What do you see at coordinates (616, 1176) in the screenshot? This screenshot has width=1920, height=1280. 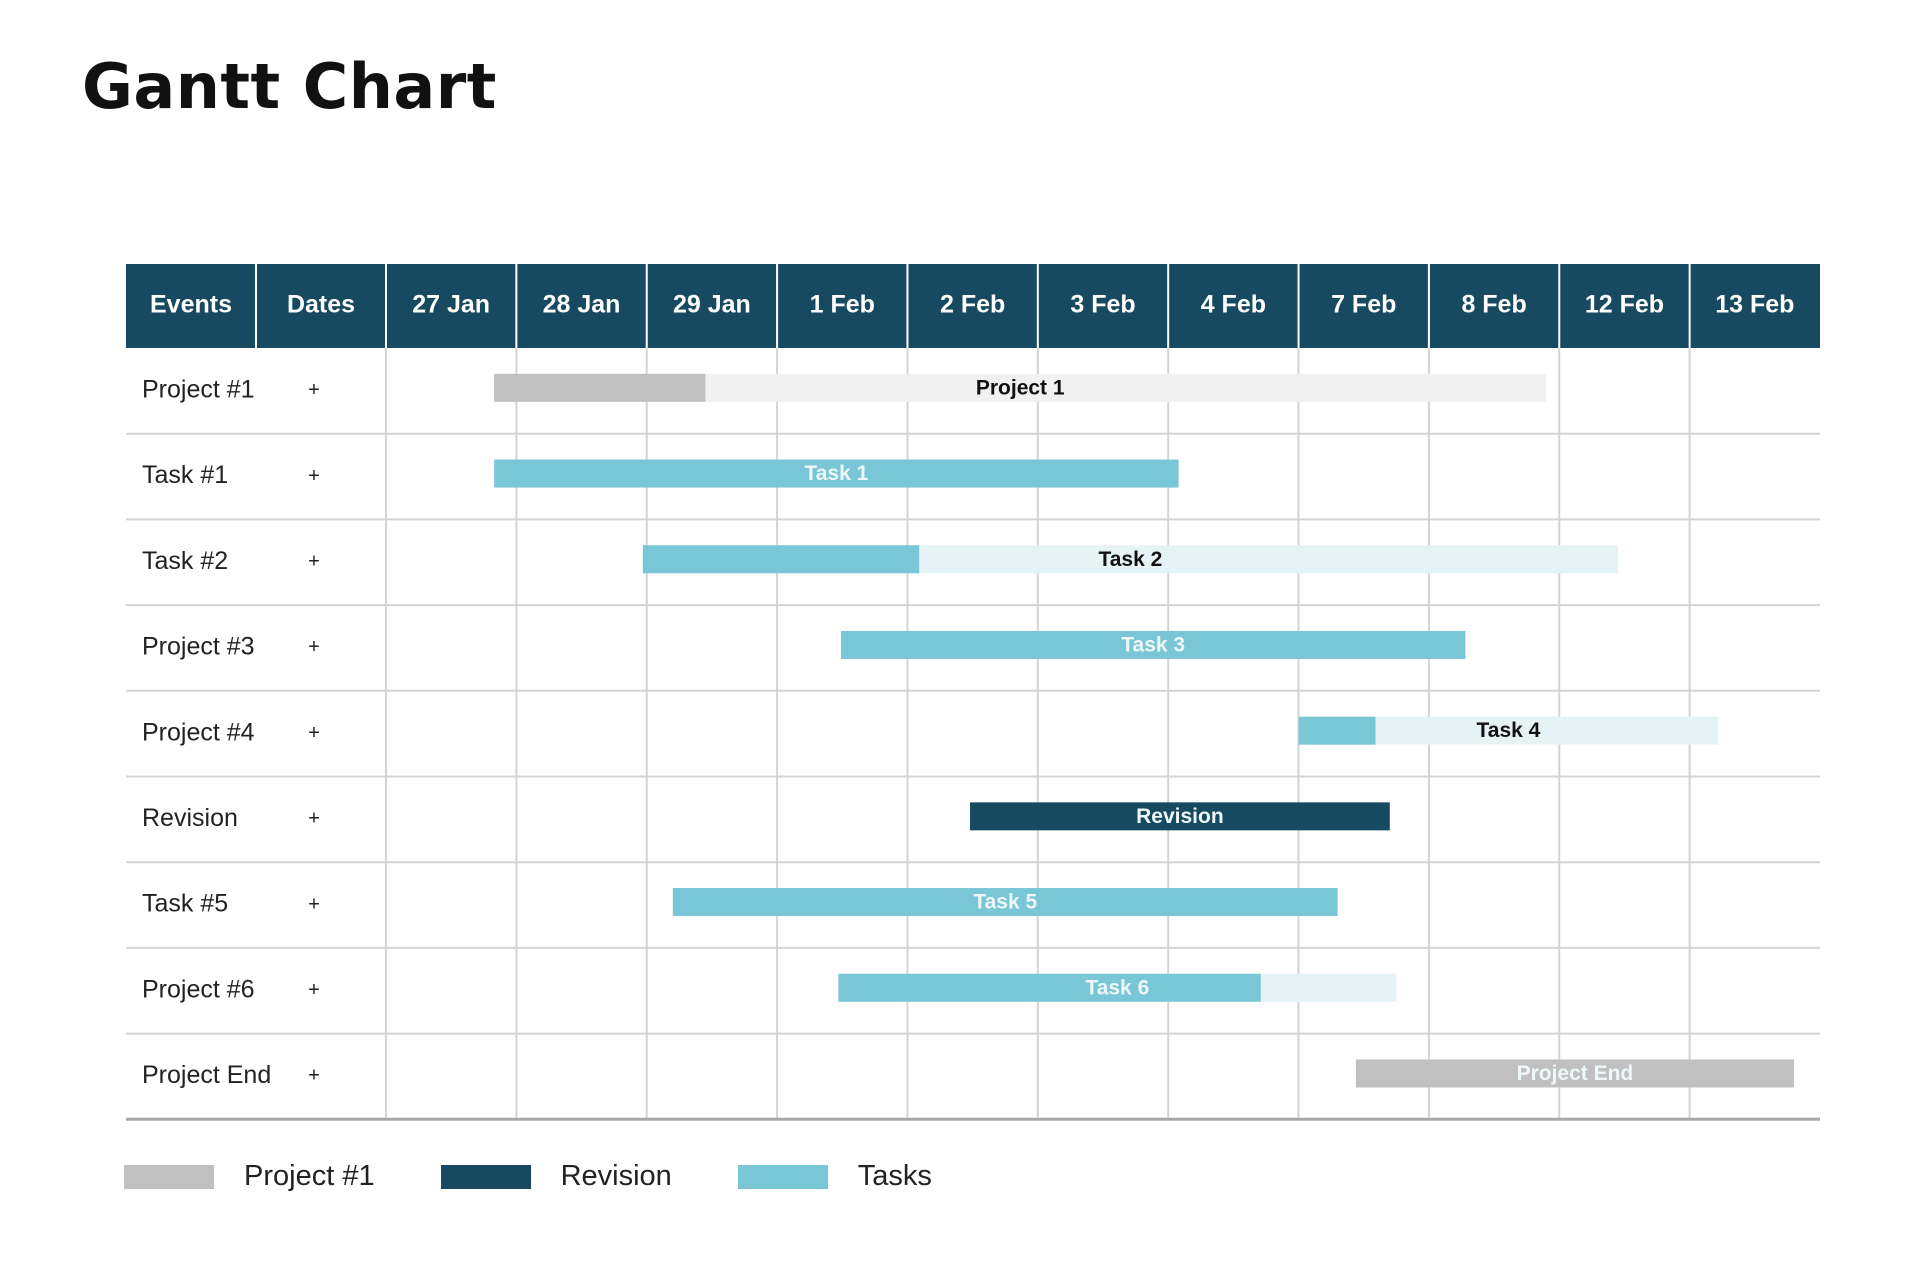 I see `legend-label-revision: Revision` at bounding box center [616, 1176].